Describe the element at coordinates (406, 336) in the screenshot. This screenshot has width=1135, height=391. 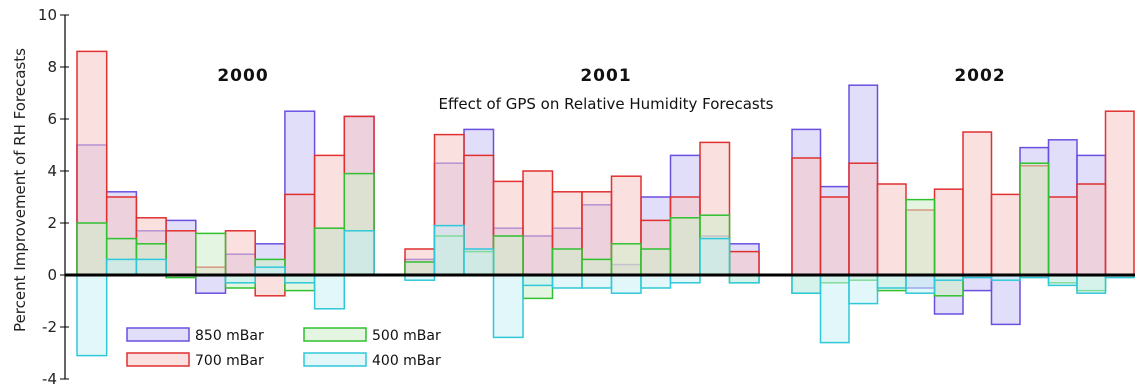
I see `legend-label-500-mbar: 500 mBar` at that location.